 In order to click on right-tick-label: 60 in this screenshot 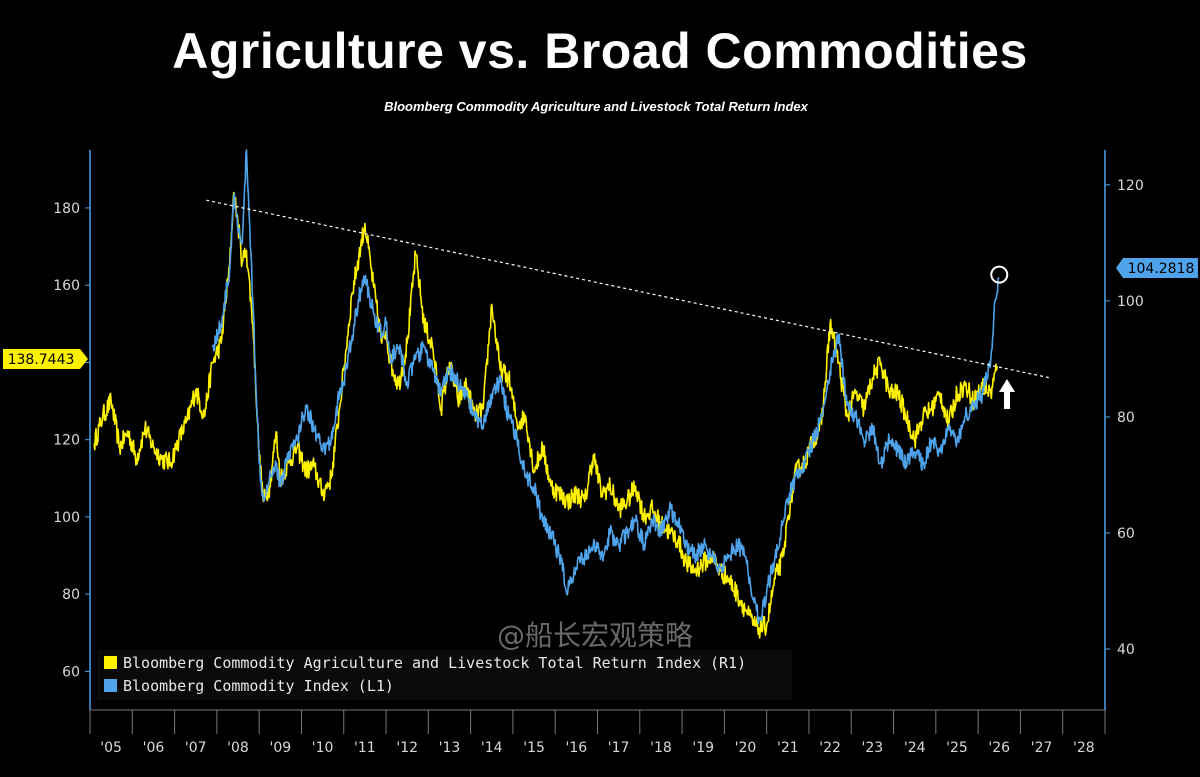, I will do `click(1126, 534)`.